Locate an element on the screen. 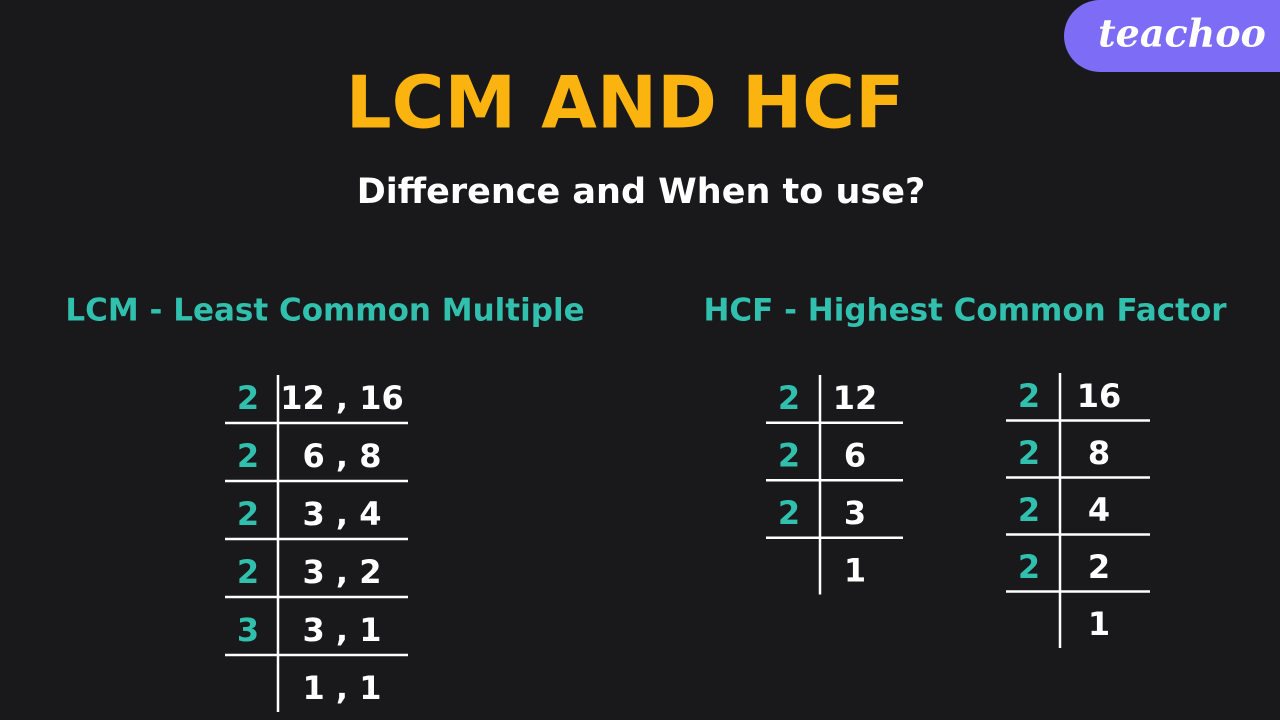 Image resolution: width=1280 pixels, height=720 pixels. dividend: 3 , 2 is located at coordinates (342, 572).